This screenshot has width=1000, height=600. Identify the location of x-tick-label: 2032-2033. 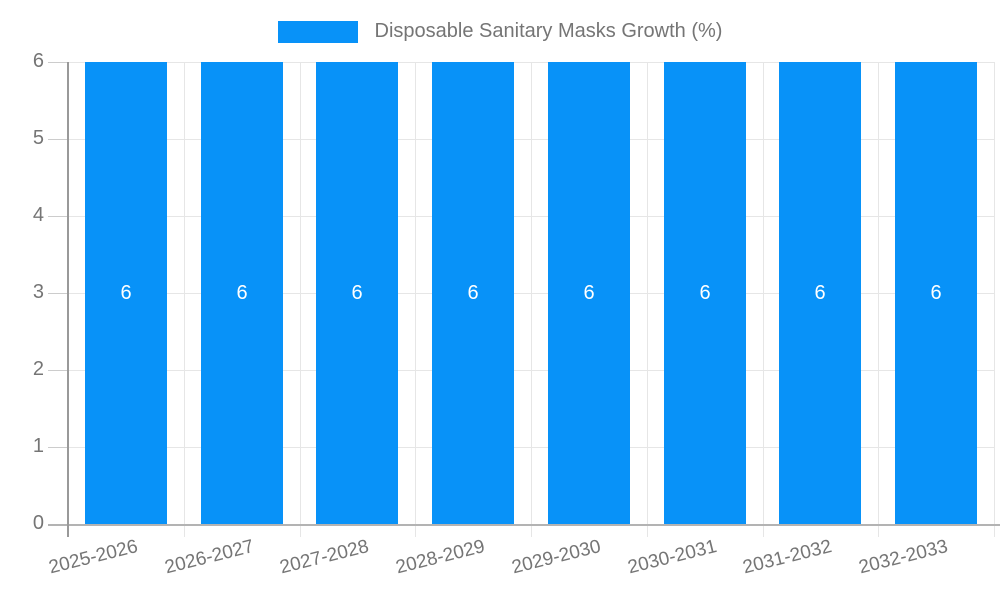
(903, 557).